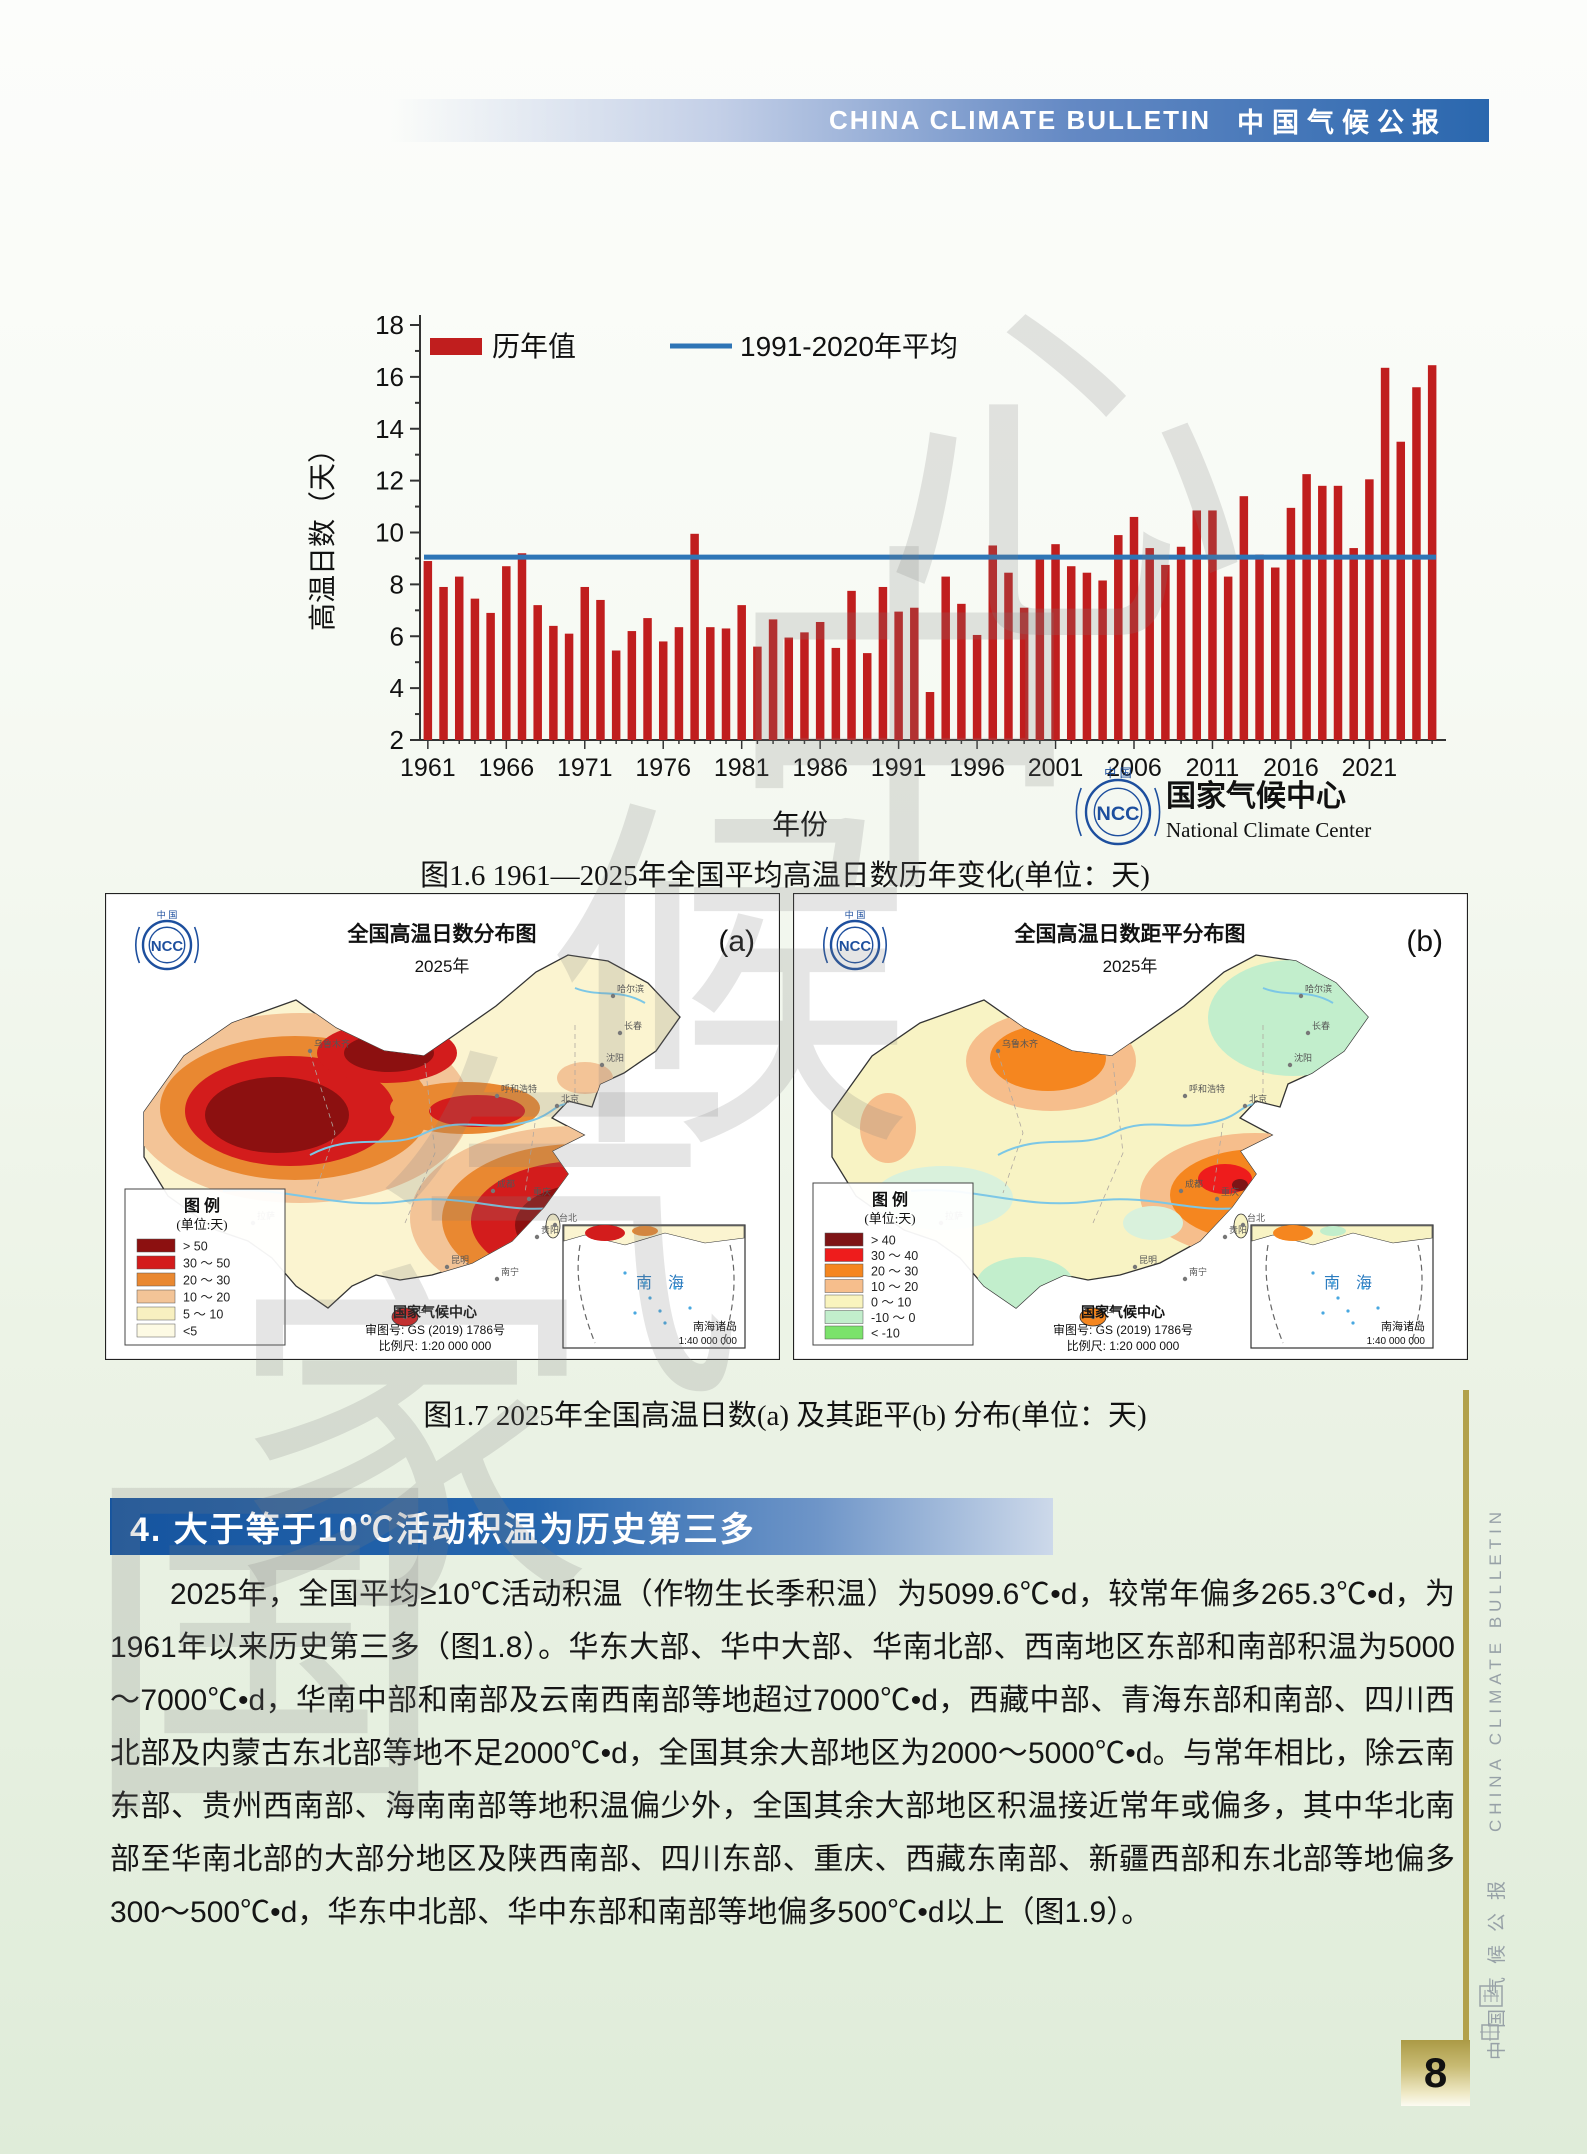 The image size is (1587, 2154). What do you see at coordinates (785, 876) in the screenshot?
I see `figure-1-6-caption: 图1.6 1961—2025年全国平均高温日数历年变化(单位：天)` at bounding box center [785, 876].